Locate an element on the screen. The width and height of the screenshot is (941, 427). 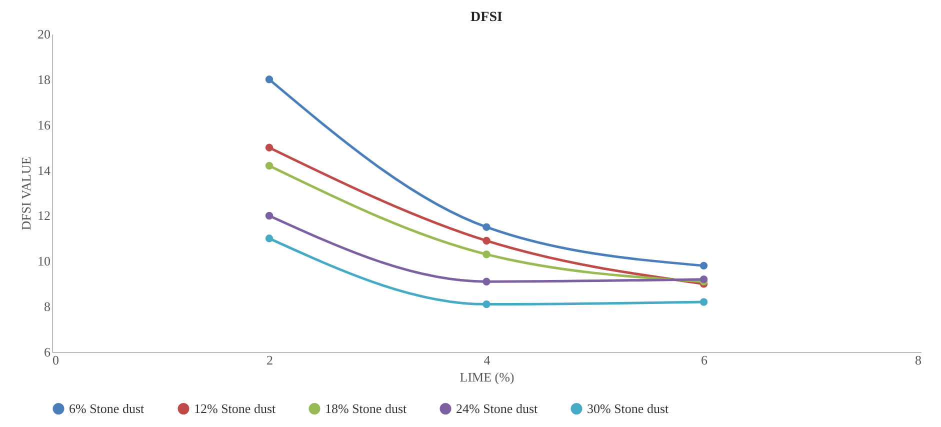
y-tick-label: 8 is located at coordinates (47, 306).